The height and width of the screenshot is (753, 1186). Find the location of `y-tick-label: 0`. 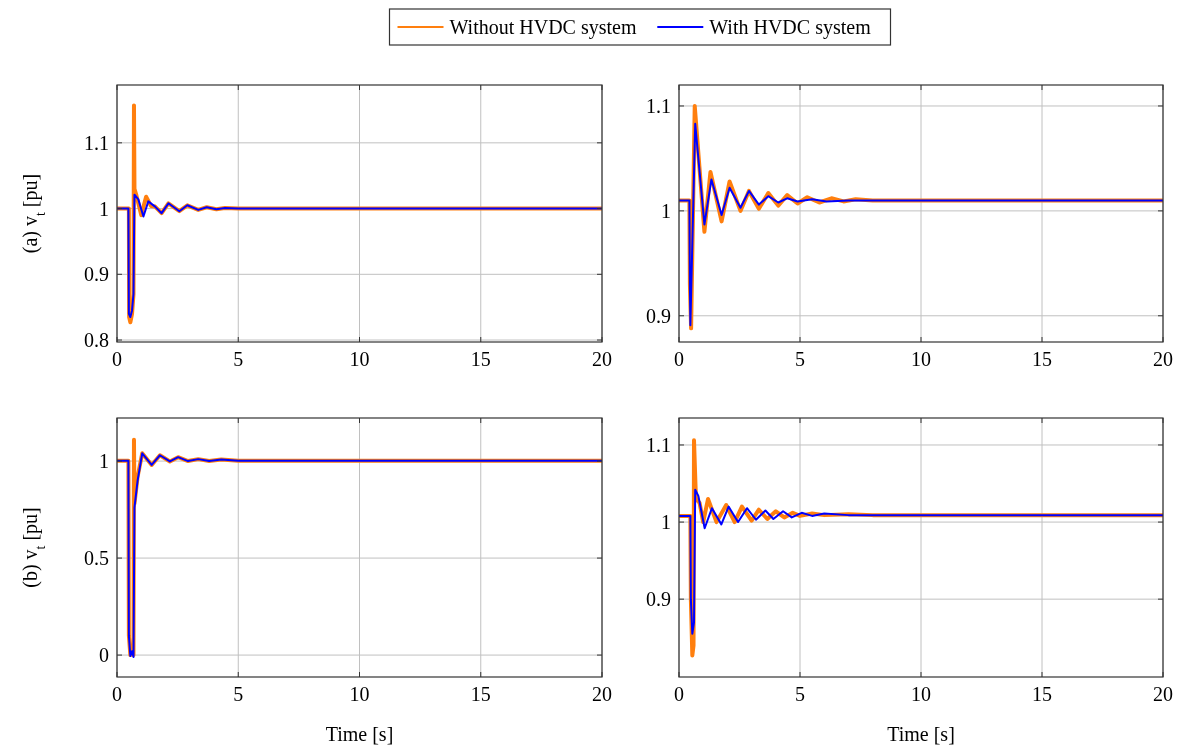

y-tick-label: 0 is located at coordinates (104, 655).